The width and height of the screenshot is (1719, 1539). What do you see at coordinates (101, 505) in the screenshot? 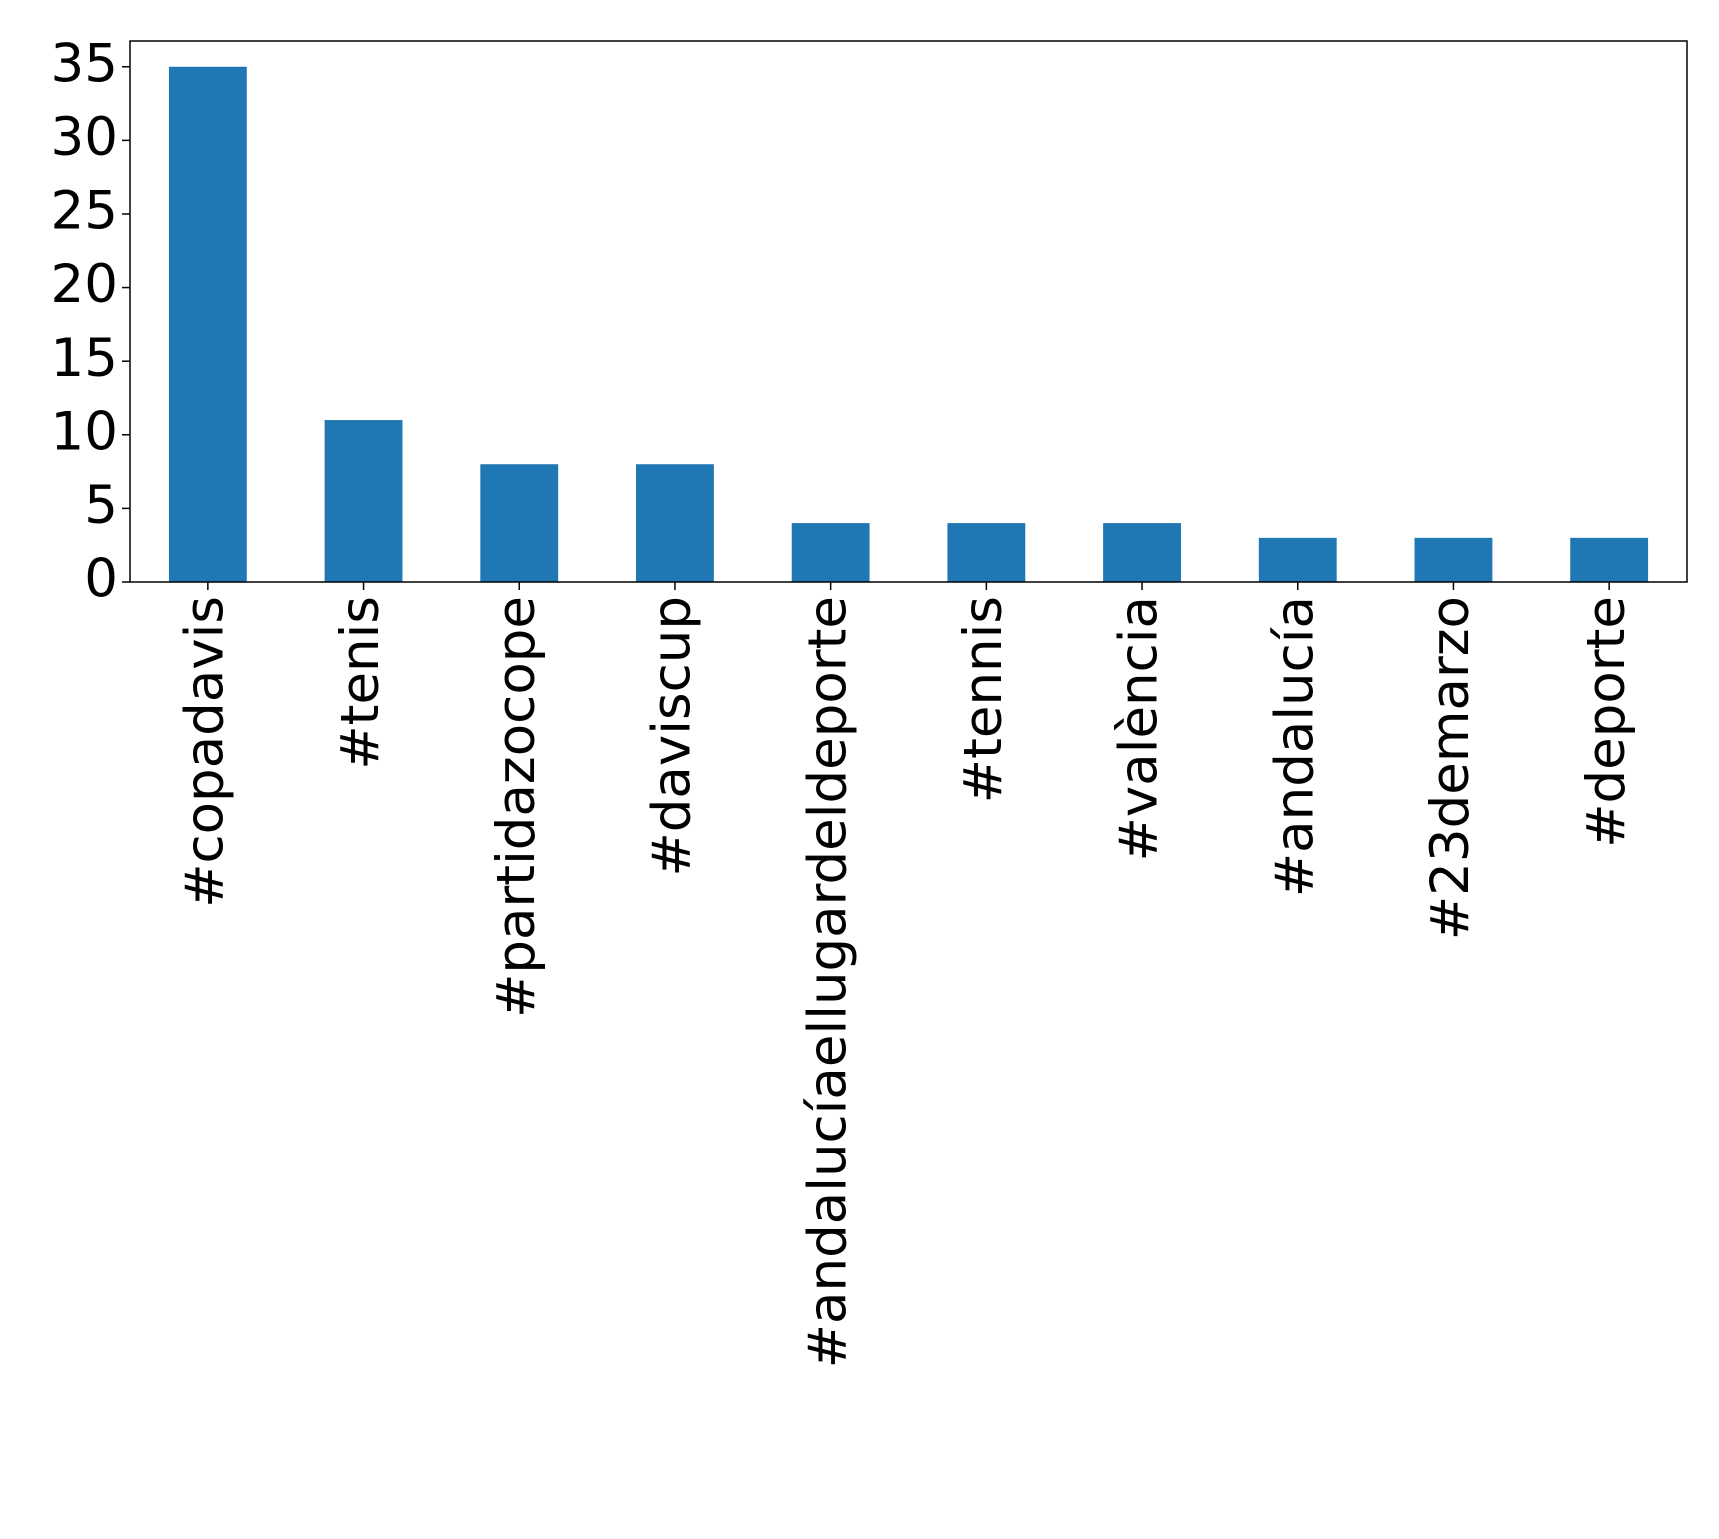
I see `y-tick-label: 5` at bounding box center [101, 505].